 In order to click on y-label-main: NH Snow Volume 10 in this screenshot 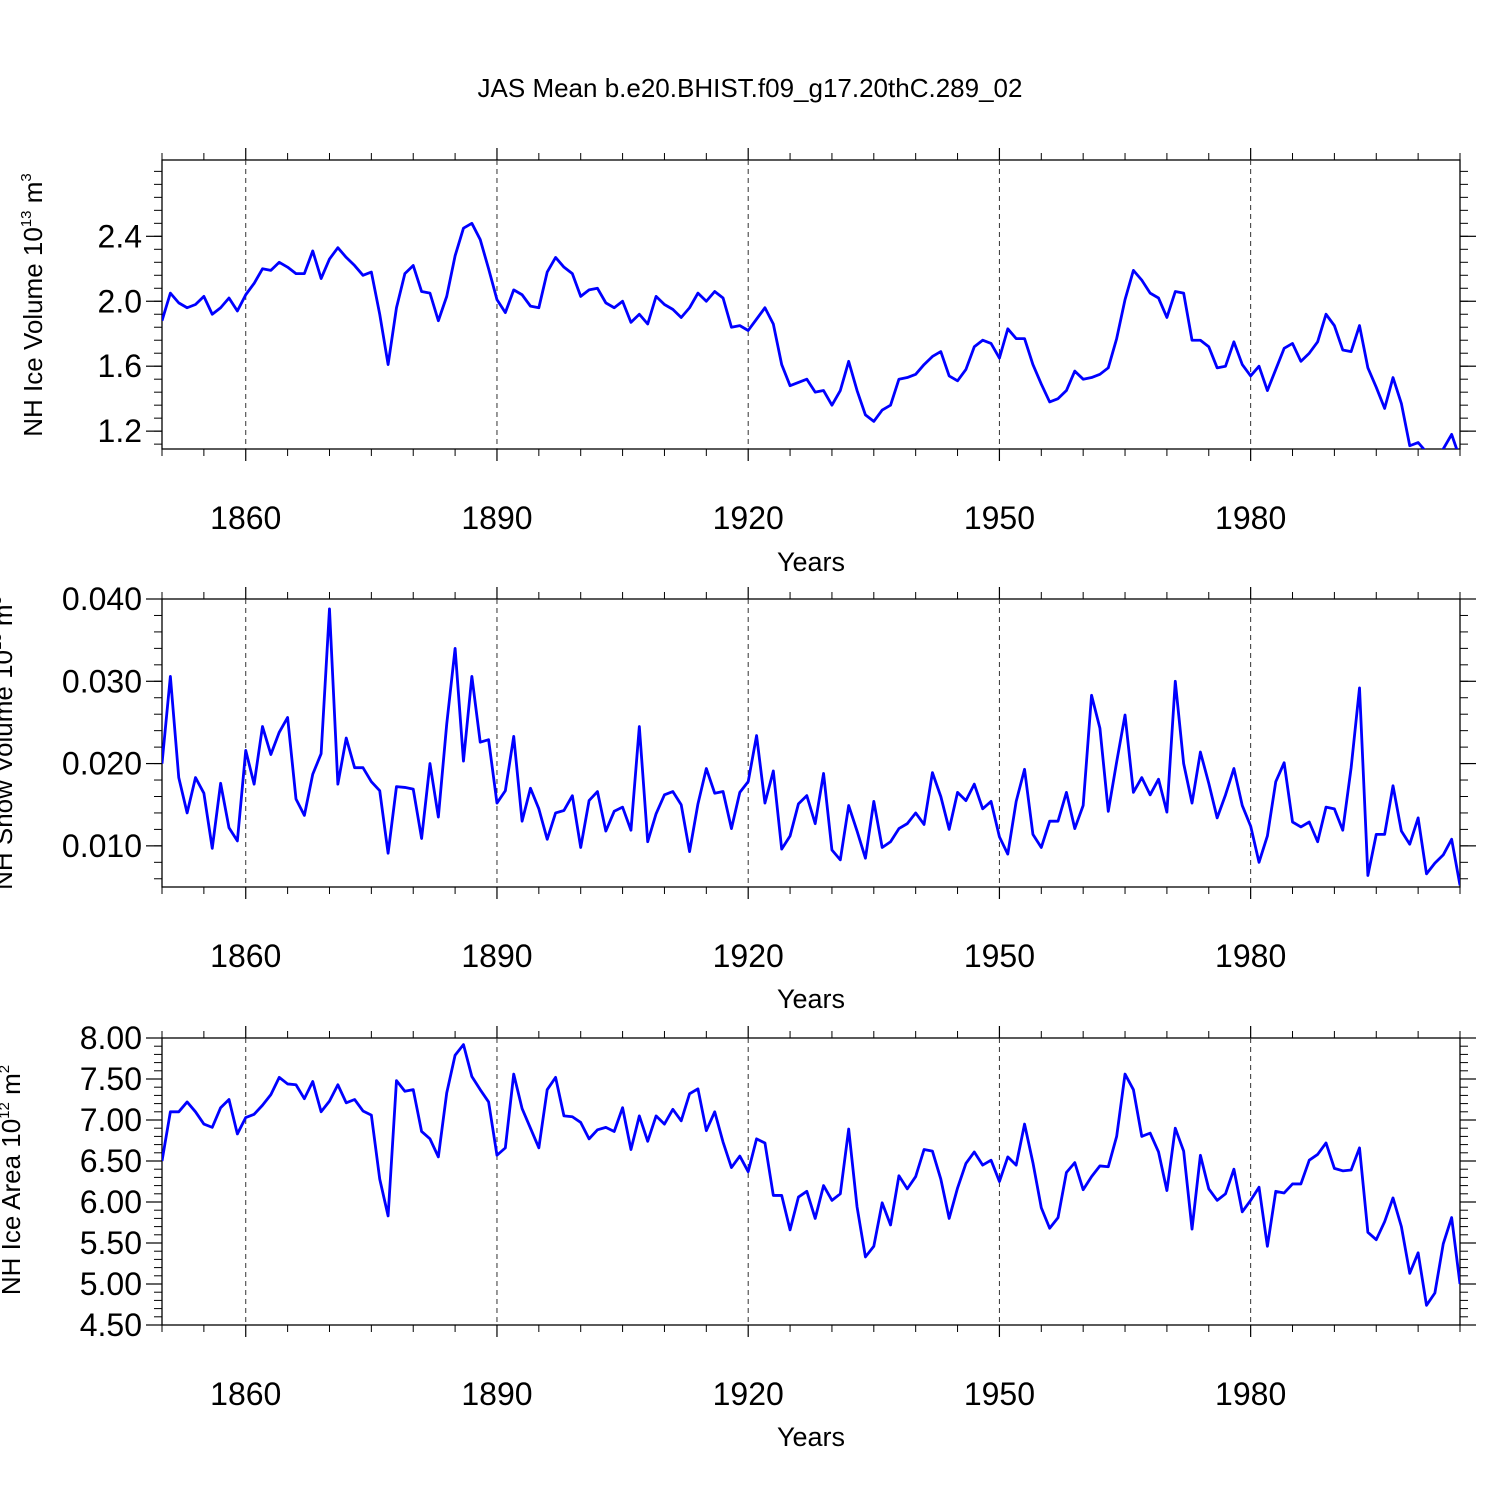, I will do `click(9, 770)`.